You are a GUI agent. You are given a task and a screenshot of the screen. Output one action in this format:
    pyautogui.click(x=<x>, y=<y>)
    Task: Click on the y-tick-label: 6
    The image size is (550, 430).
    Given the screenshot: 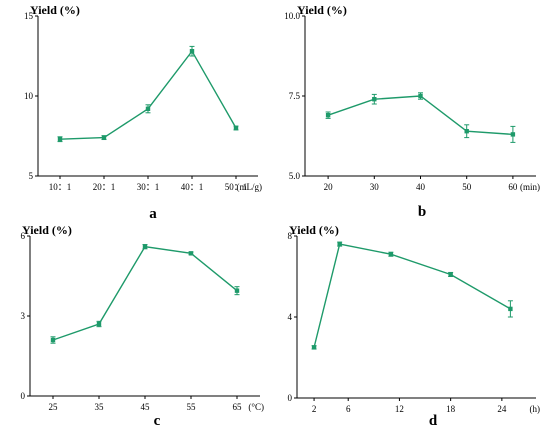 What is the action you would take?
    pyautogui.click(x=23, y=236)
    